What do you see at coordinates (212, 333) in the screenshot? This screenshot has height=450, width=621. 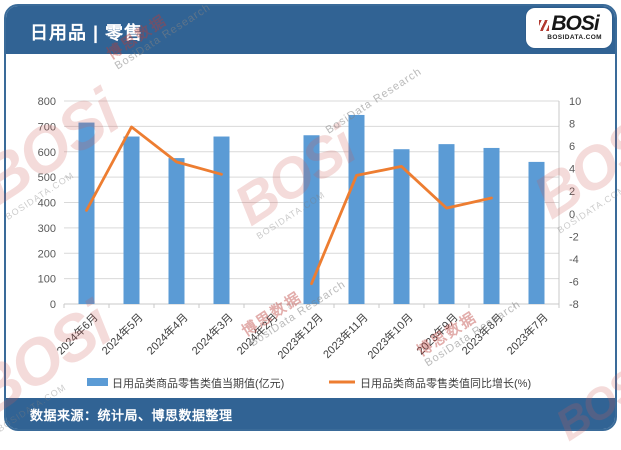 I see `x-axis-label: 2024年3月` at bounding box center [212, 333].